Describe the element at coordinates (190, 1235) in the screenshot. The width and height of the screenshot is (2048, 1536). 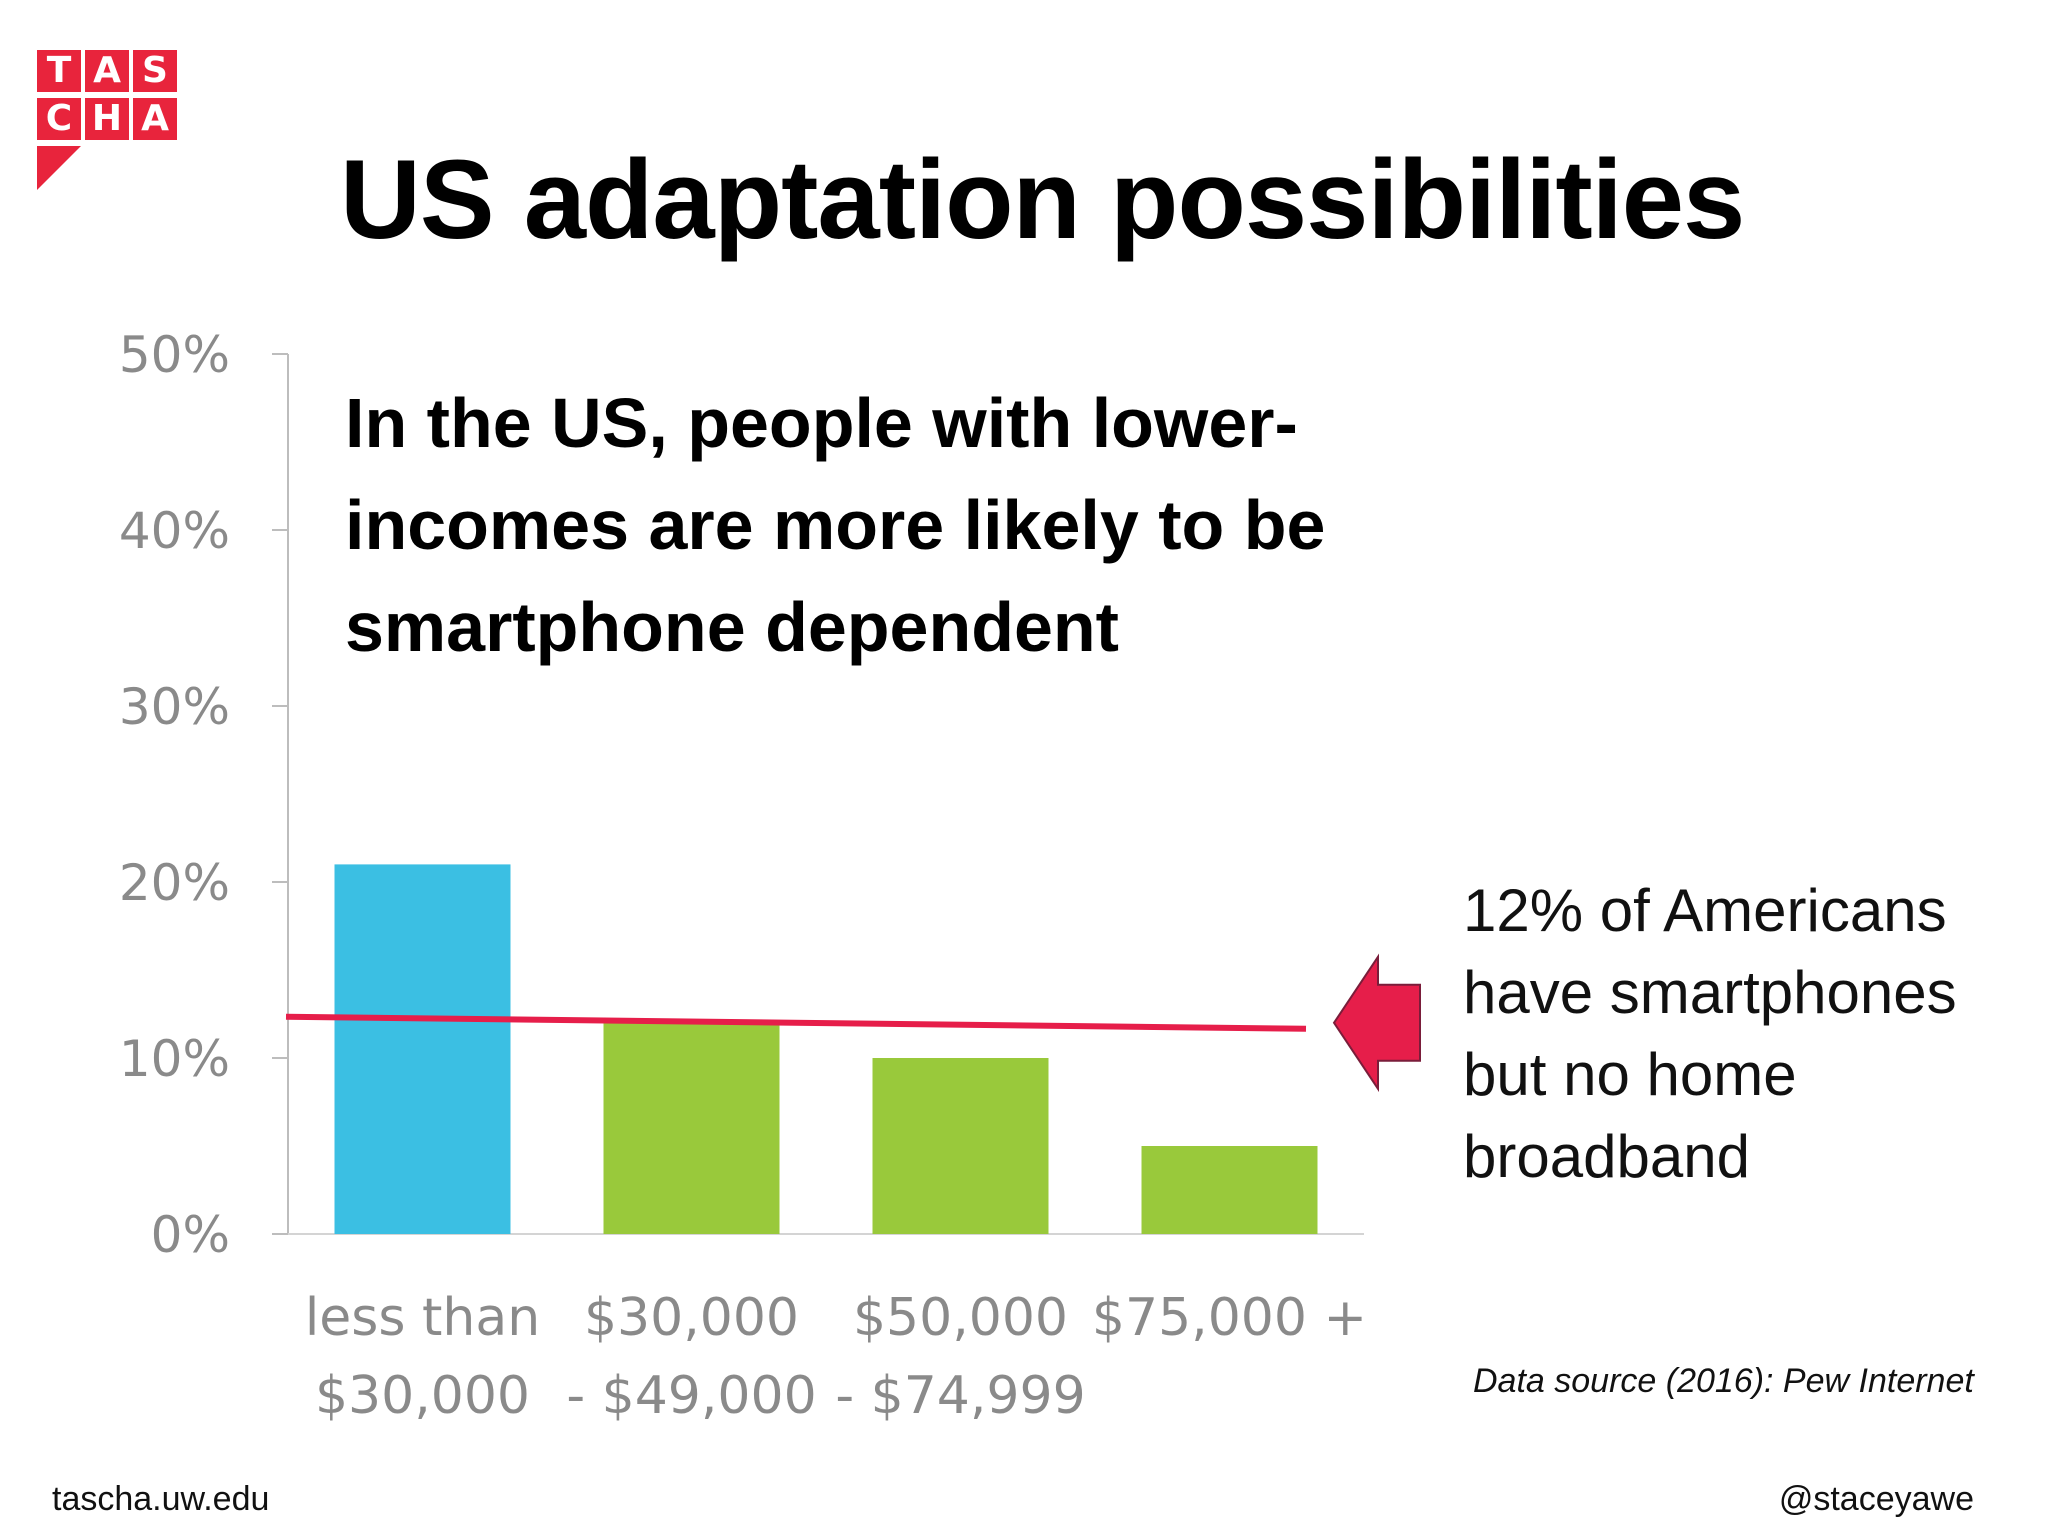
I see `y-tick-label: 0%` at that location.